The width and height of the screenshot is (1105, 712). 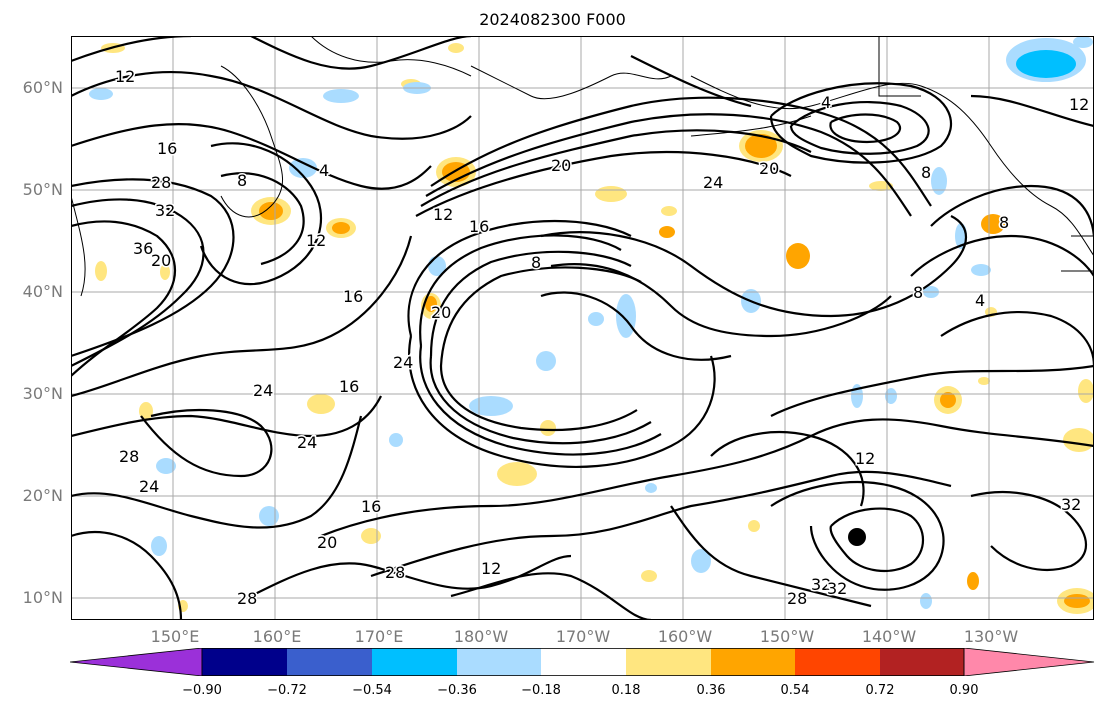 What do you see at coordinates (711, 690) in the screenshot?
I see `colorbar-tick: 0.36` at bounding box center [711, 690].